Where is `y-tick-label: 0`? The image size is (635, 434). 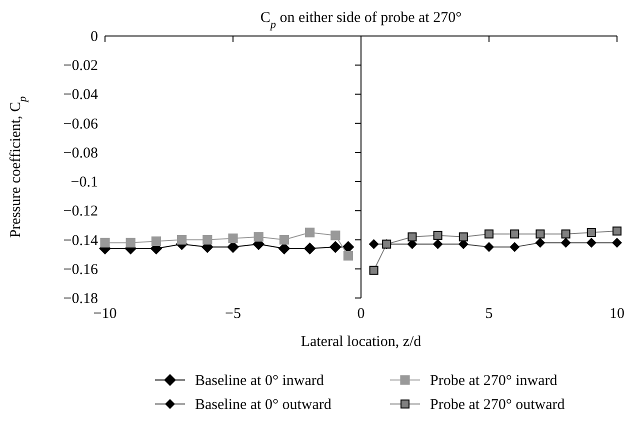
y-tick-label: 0 is located at coordinates (94, 37).